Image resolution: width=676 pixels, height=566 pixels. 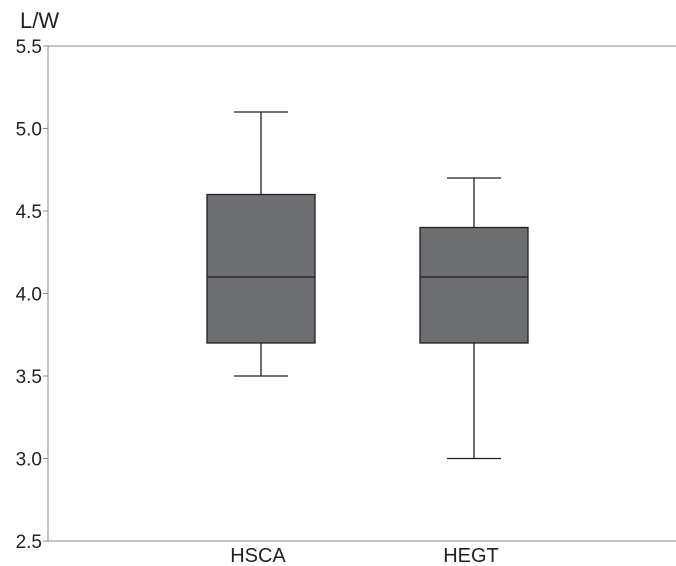 I want to click on y-tick-label: 4.5, so click(x=29, y=212).